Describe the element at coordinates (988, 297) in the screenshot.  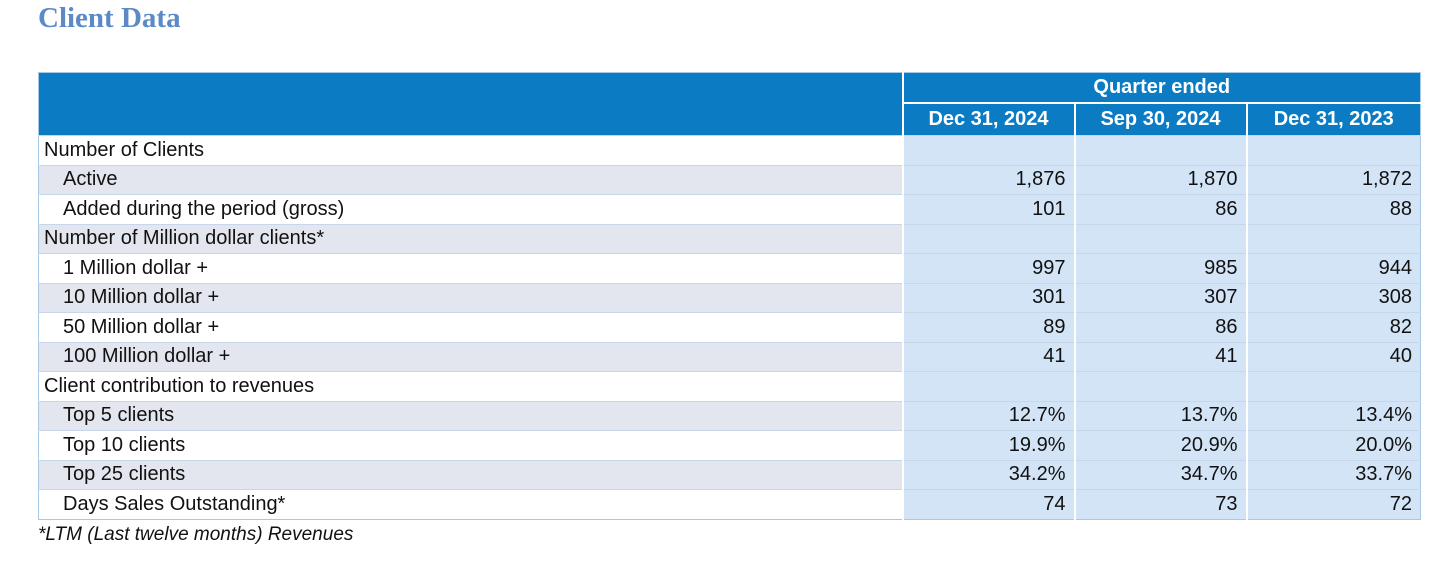
I see `value-cell: 301` at that location.